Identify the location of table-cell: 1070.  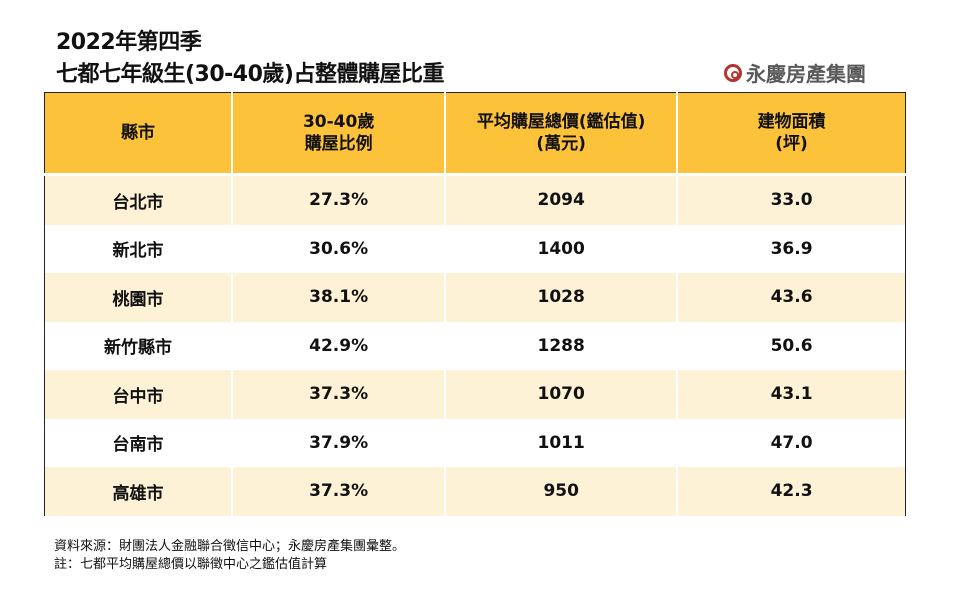
(561, 394).